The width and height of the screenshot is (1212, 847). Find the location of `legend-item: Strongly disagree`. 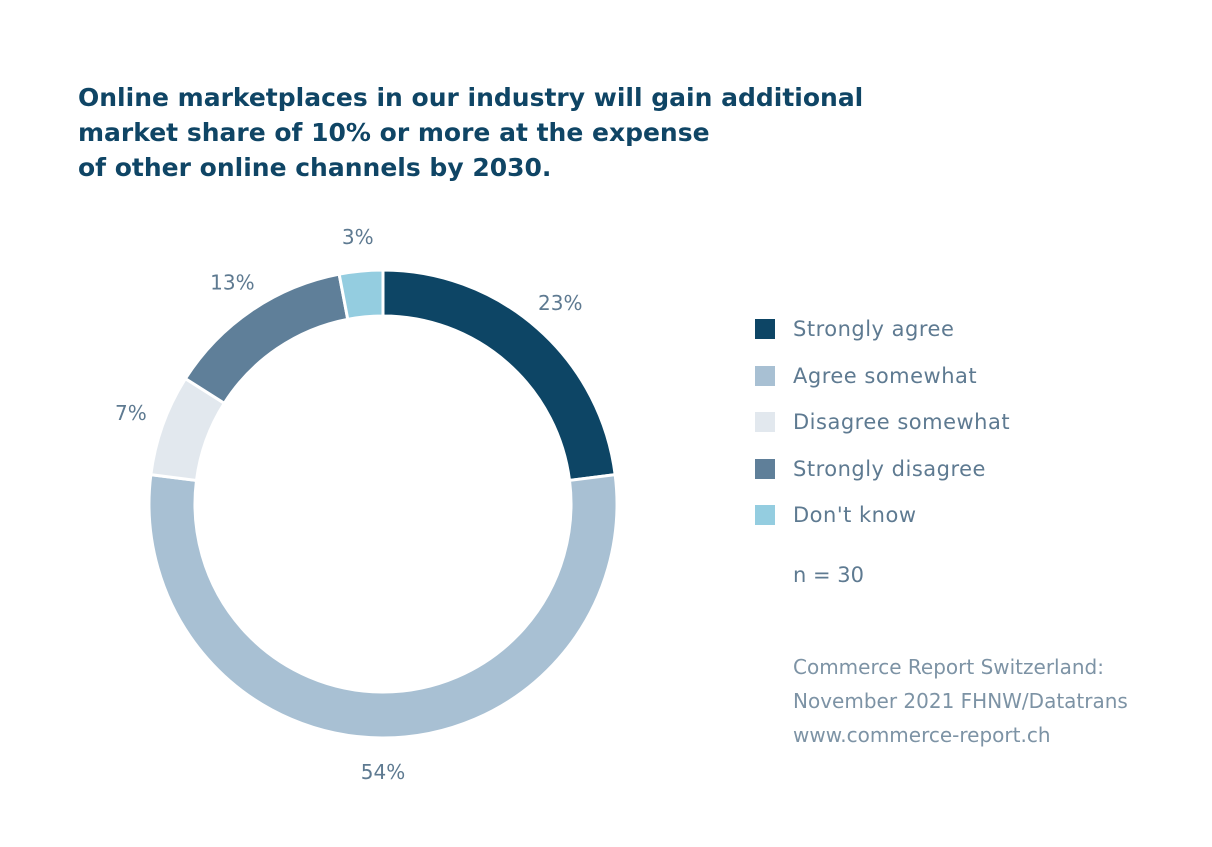

legend-item: Strongly disagree is located at coordinates (882, 469).